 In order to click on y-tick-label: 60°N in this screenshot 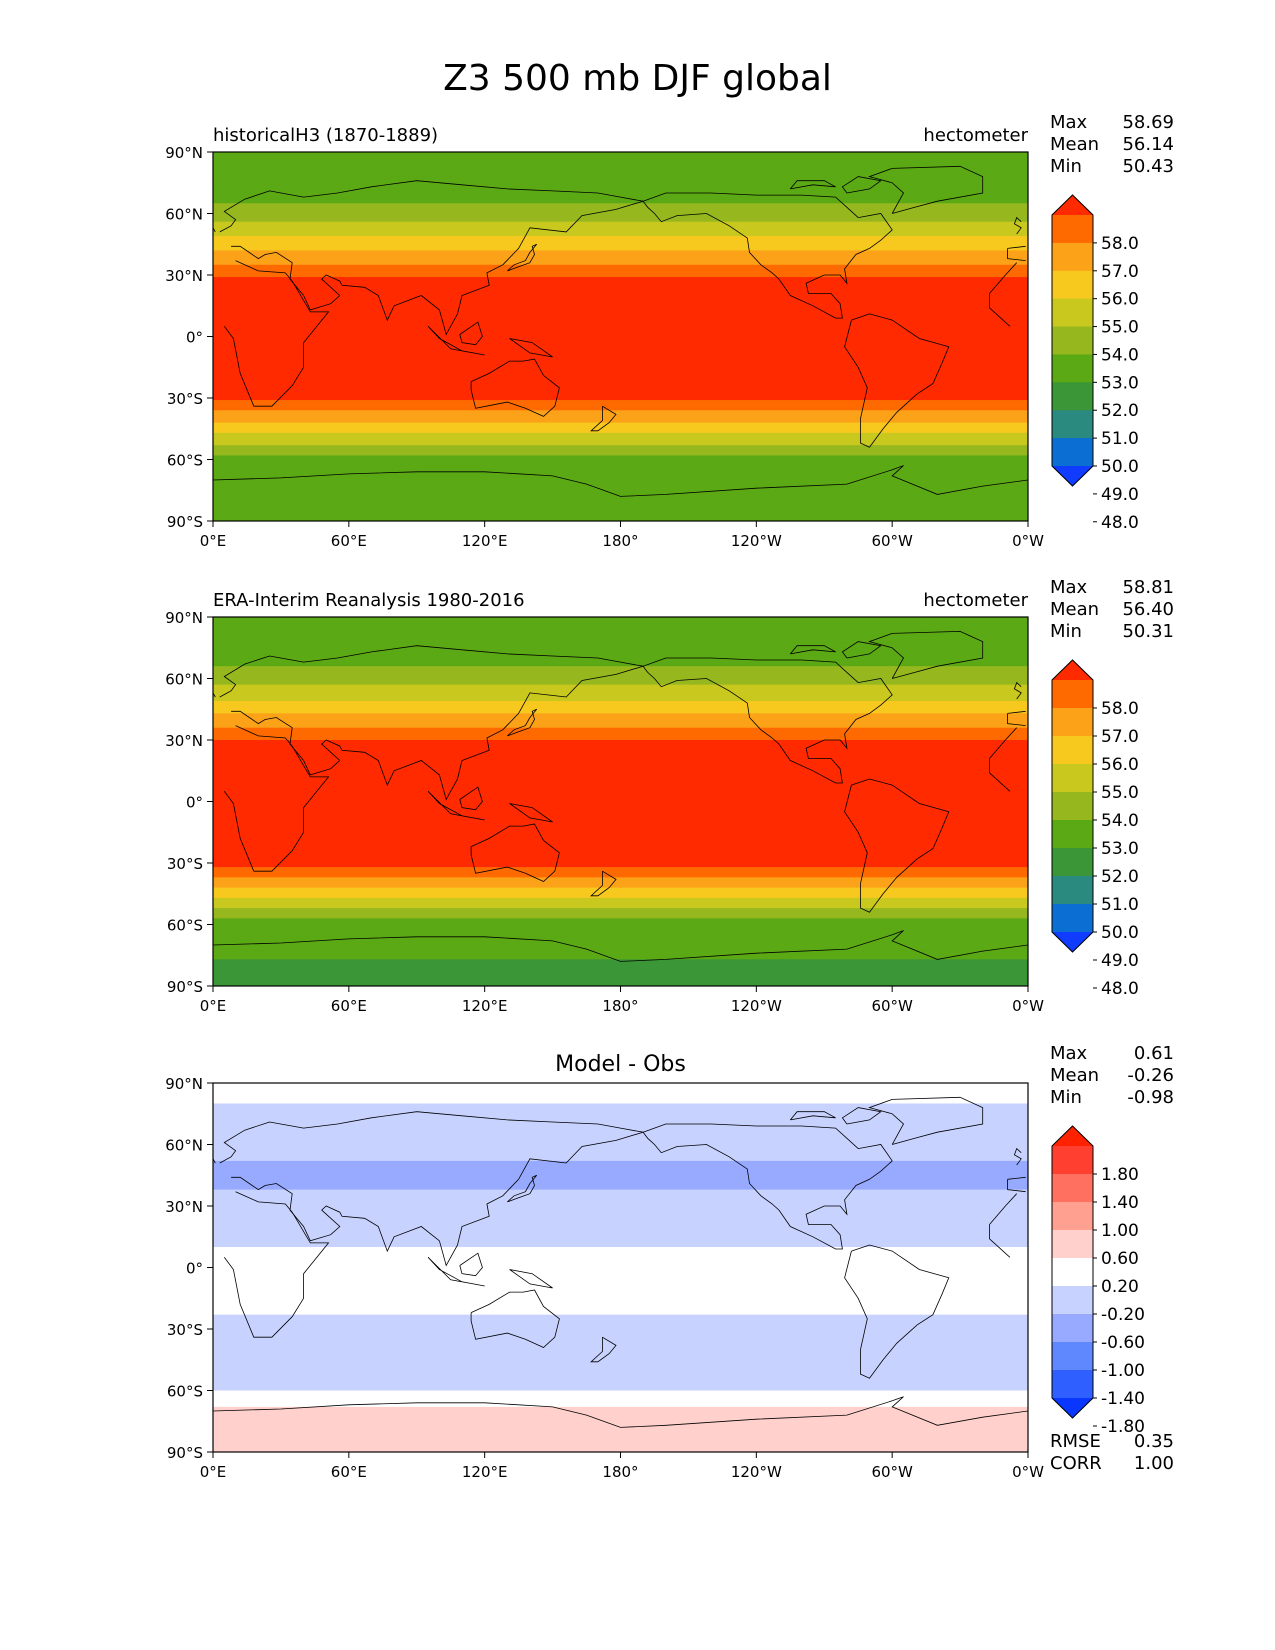, I will do `click(184, 680)`.